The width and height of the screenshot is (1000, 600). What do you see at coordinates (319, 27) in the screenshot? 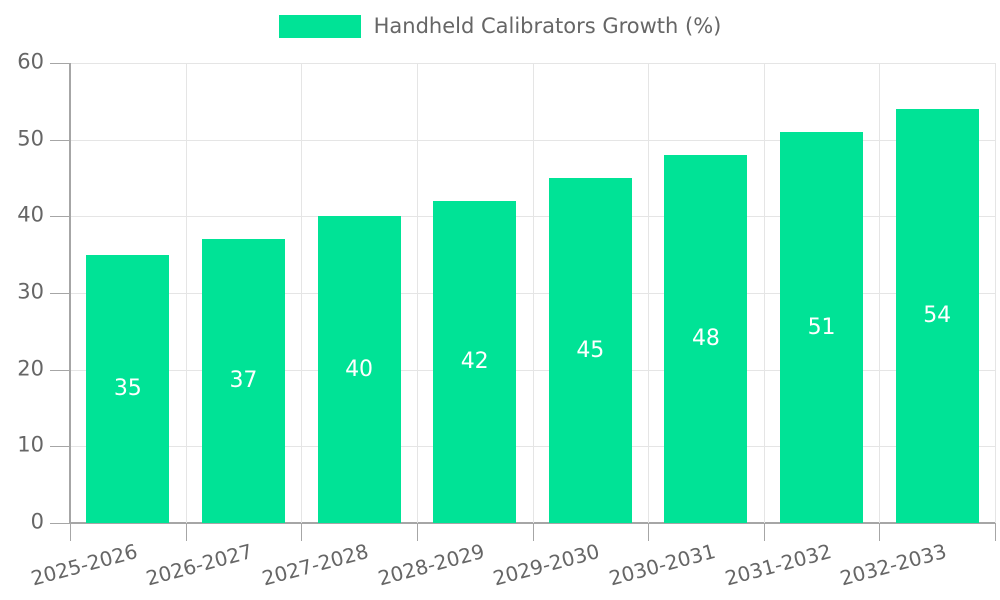
I see `legend-swatch-icon` at bounding box center [319, 27].